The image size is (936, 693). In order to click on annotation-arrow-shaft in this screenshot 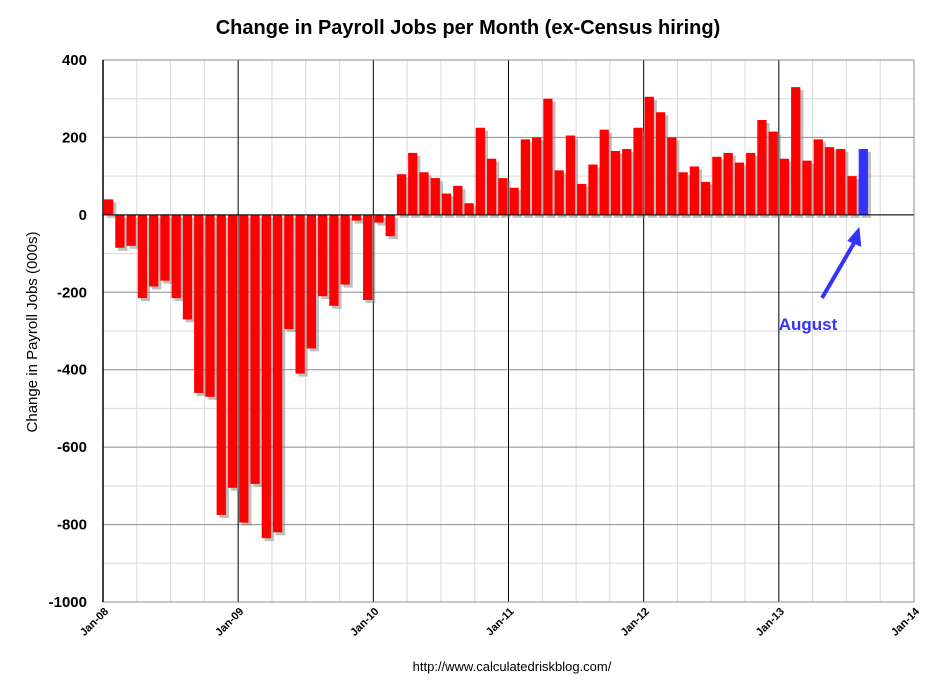, I will do `click(839, 269)`.